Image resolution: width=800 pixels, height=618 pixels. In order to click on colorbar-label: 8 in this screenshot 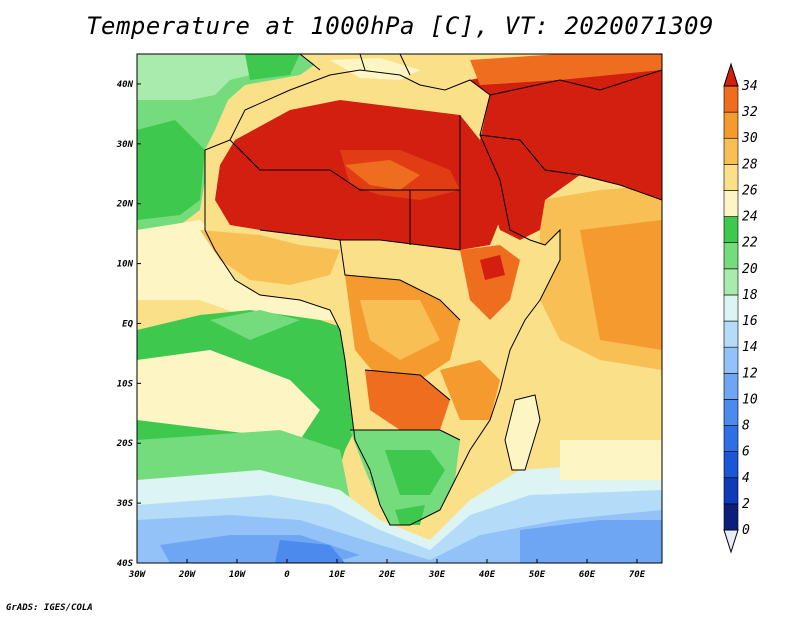, I will do `click(746, 426)`.